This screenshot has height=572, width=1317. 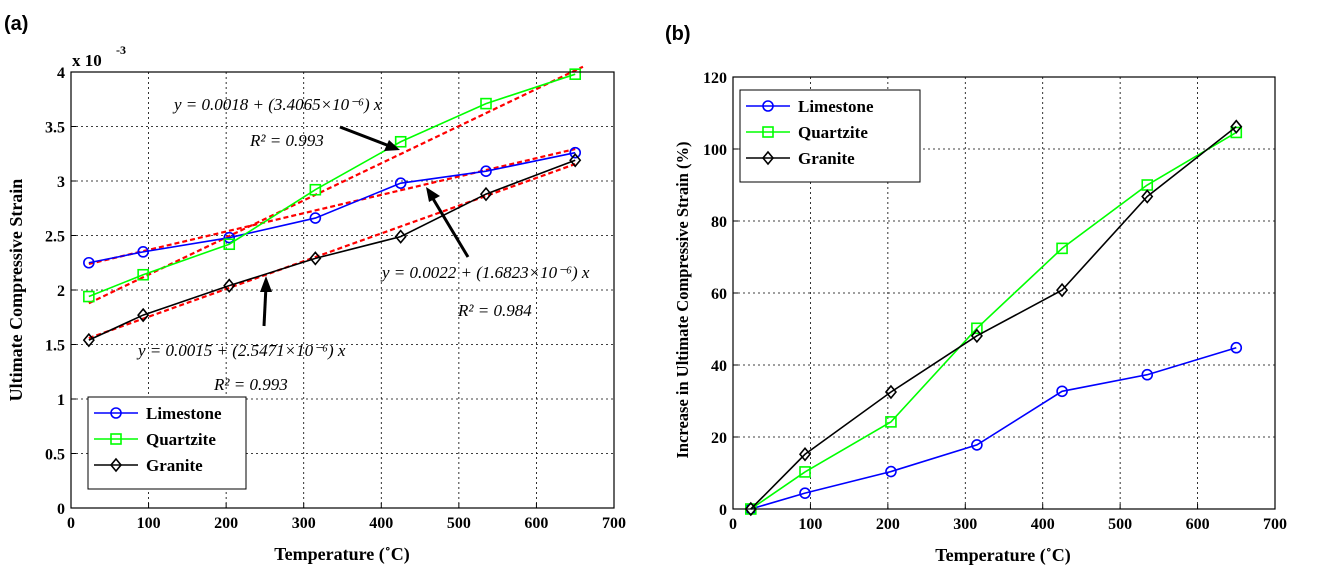 What do you see at coordinates (241, 367) in the screenshot?
I see `fit-annotation-3: y = 0.0015 + (2.5471×10⁻⁶) x R² = 0.993` at bounding box center [241, 367].